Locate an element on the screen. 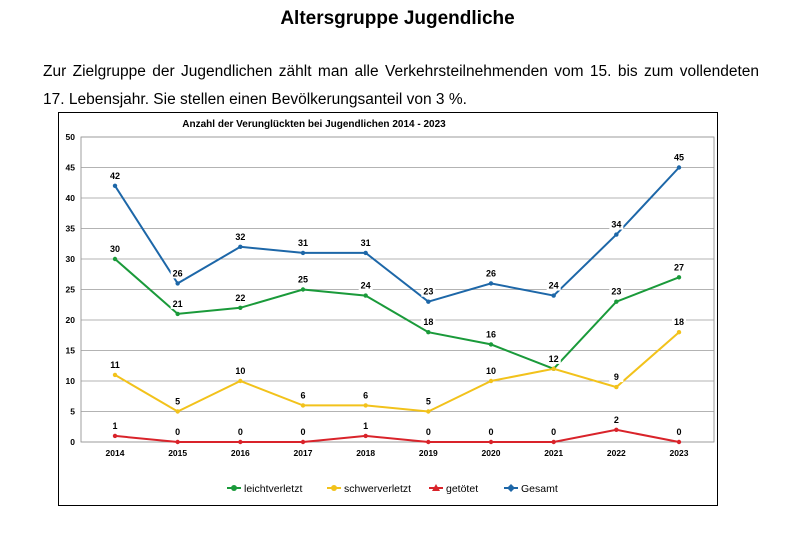 The image size is (795, 537). data-label-Gesamt: 42 is located at coordinates (115, 176).